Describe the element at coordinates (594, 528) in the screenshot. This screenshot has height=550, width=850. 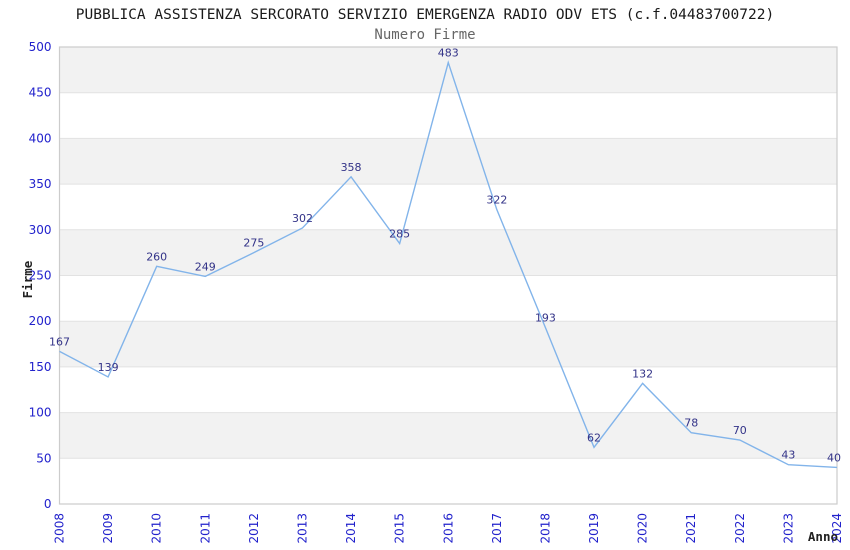
I see `x-tick-label: 2019` at that location.